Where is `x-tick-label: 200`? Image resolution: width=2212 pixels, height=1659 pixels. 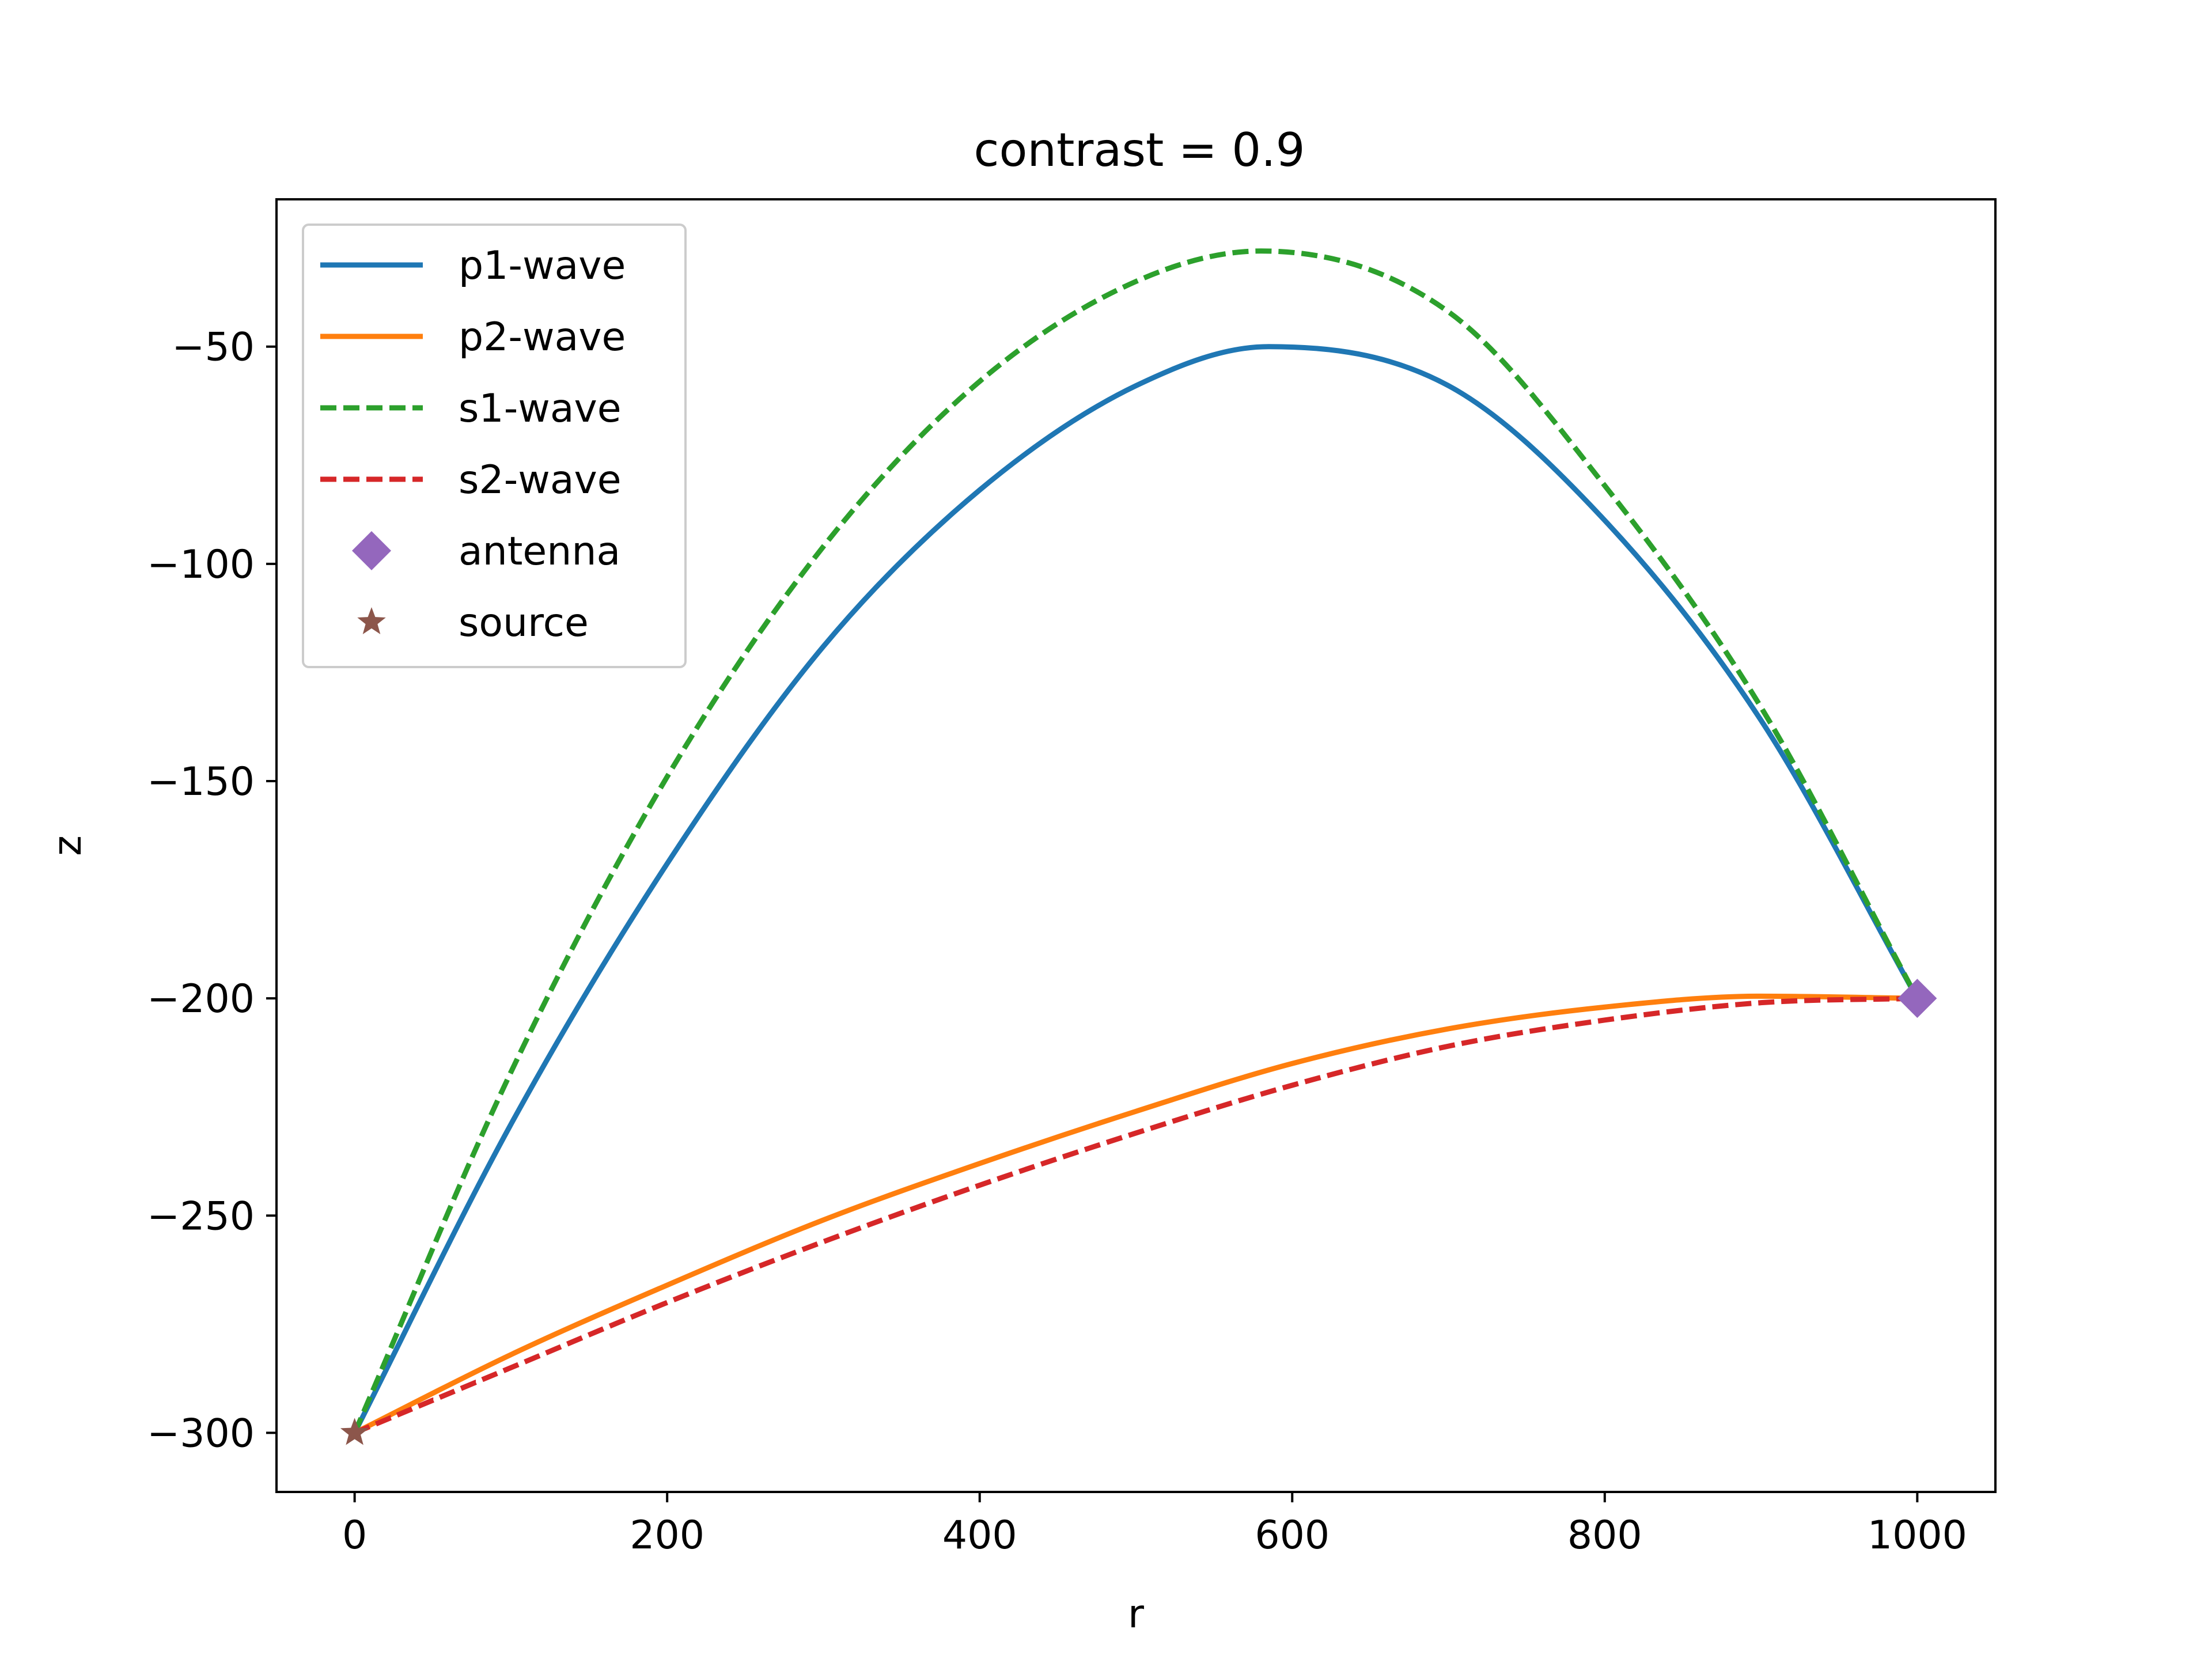 x-tick-label: 200 is located at coordinates (667, 1535).